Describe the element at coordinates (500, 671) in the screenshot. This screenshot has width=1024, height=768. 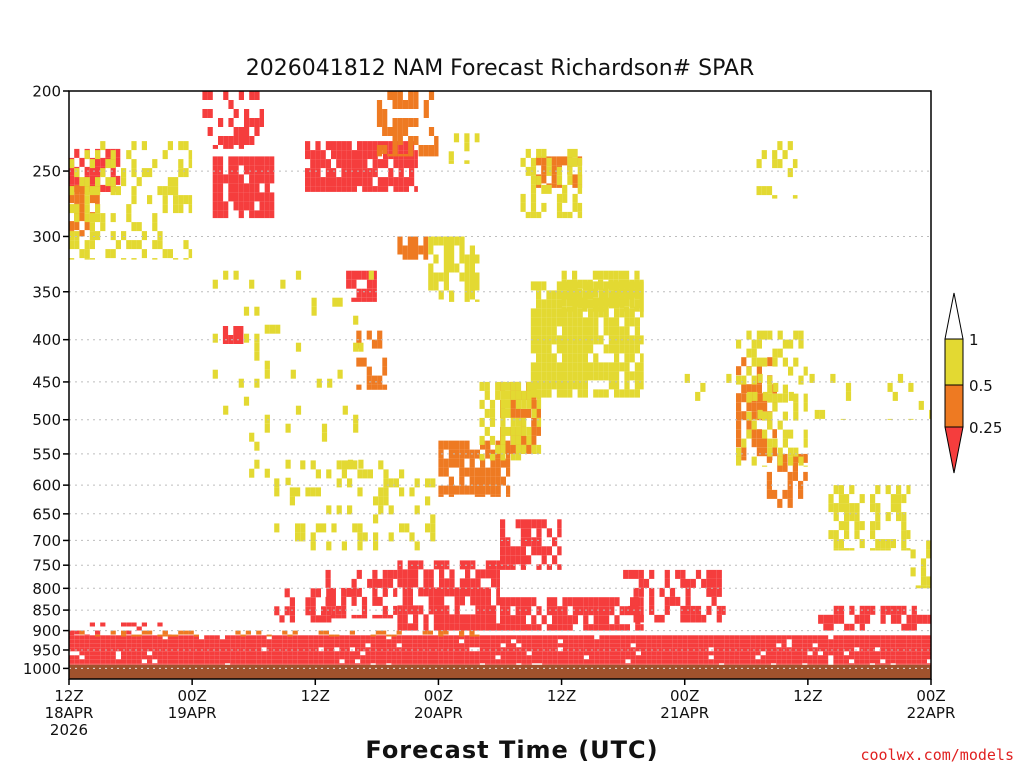
I see `ground-fill` at that location.